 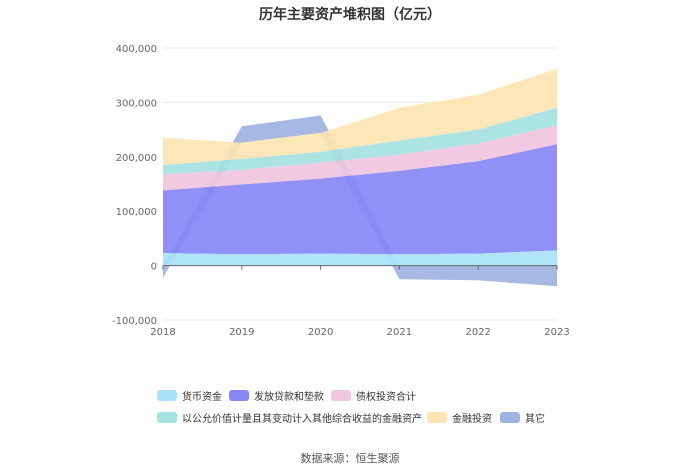 I want to click on legend-item-loans: 发放贷款和垫款, so click(x=276, y=395).